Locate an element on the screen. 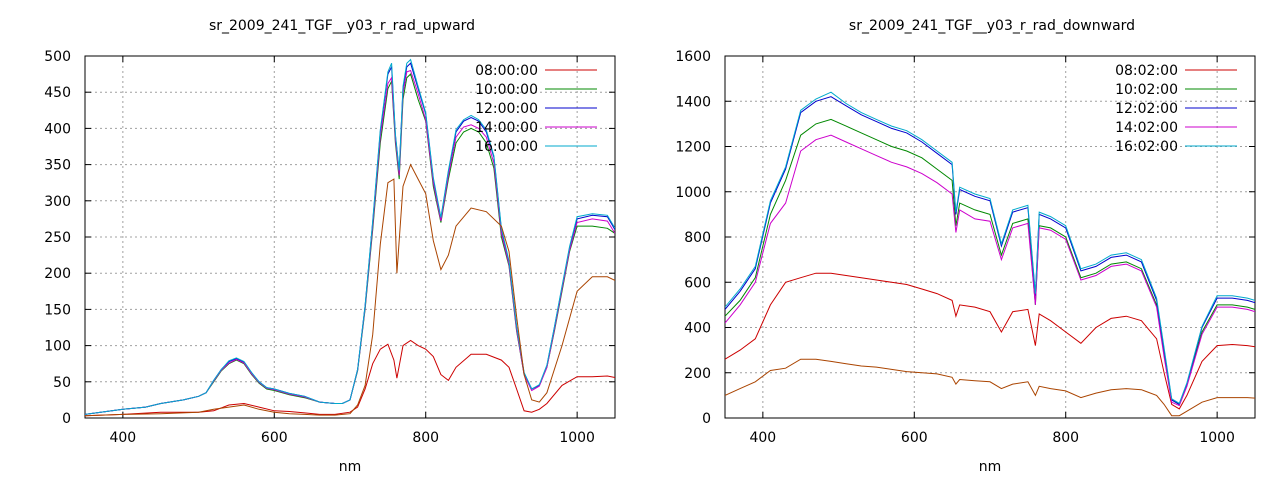 This screenshot has width=1280, height=484. y-tick-label: 50 is located at coordinates (62, 383).